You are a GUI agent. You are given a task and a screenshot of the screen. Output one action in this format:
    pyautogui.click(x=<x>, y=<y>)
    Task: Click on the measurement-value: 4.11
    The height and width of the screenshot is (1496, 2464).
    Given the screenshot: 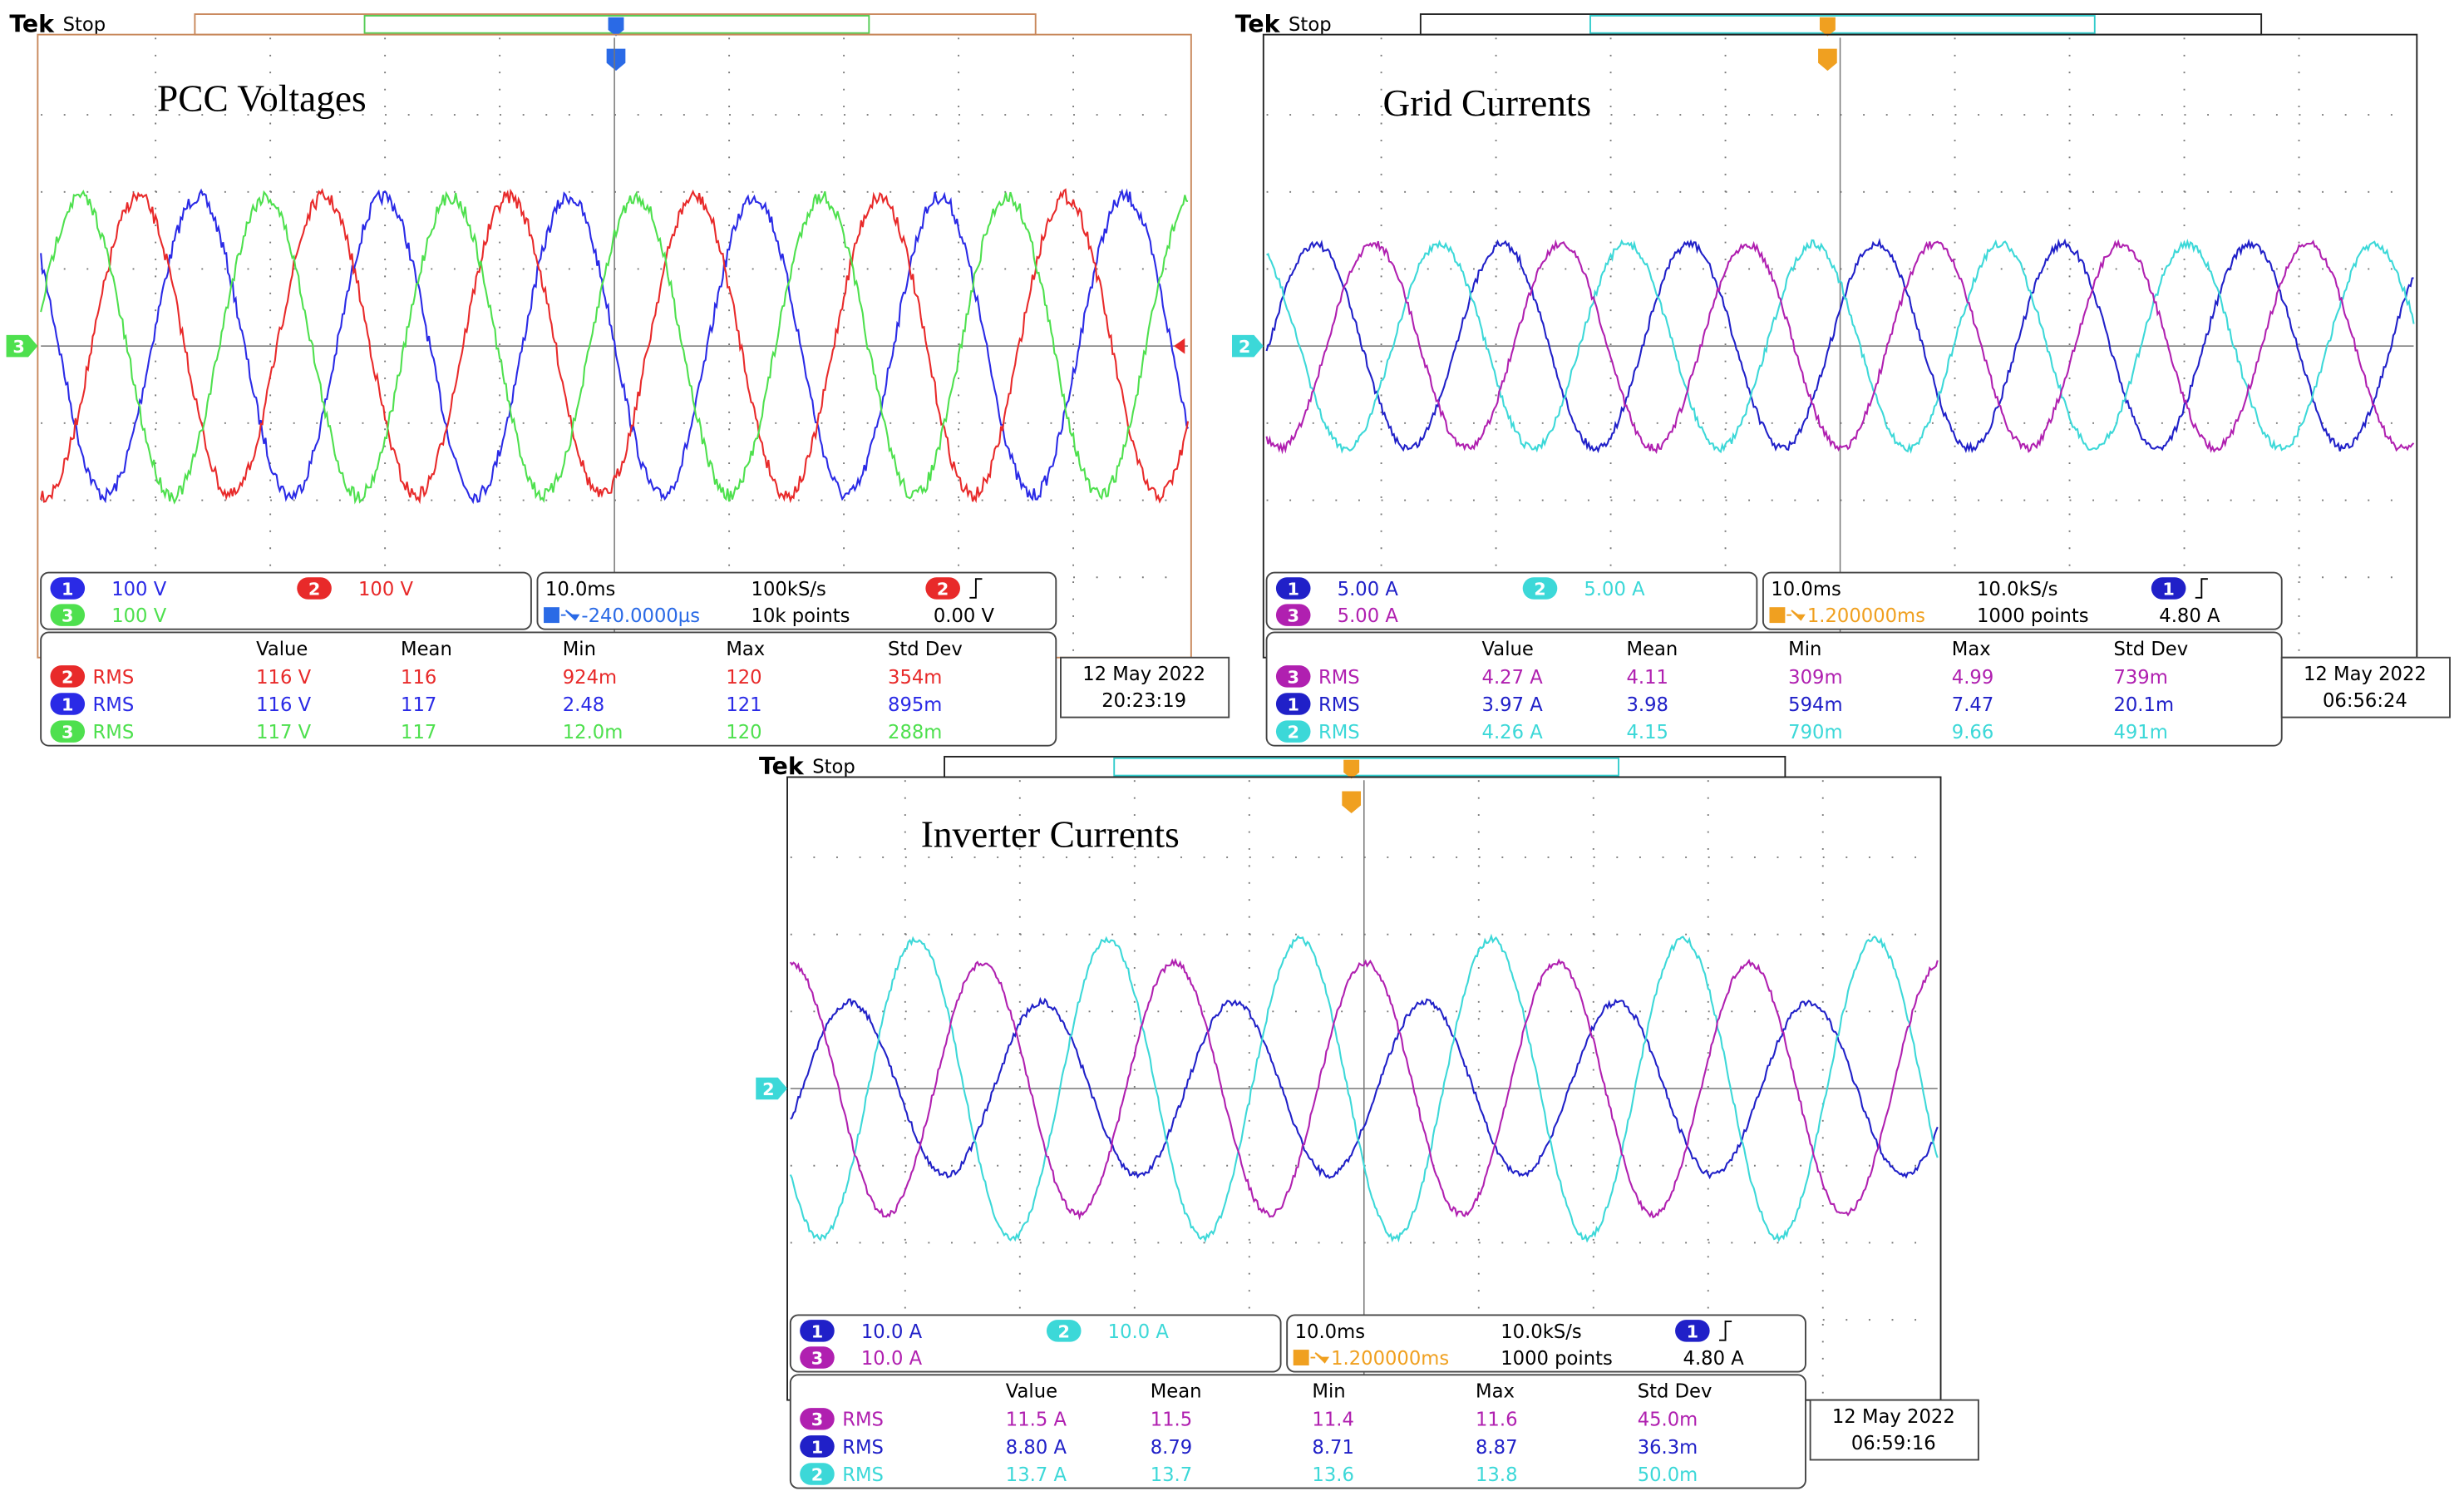 What is the action you would take?
    pyautogui.click(x=1647, y=678)
    